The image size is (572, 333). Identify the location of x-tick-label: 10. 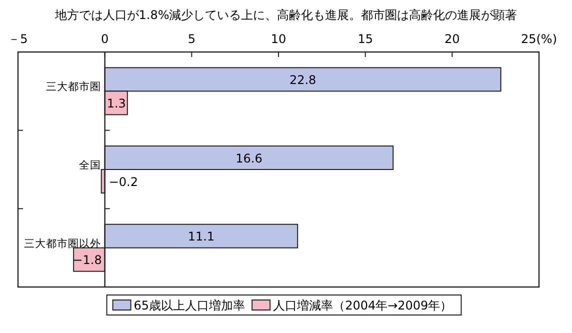
(278, 39).